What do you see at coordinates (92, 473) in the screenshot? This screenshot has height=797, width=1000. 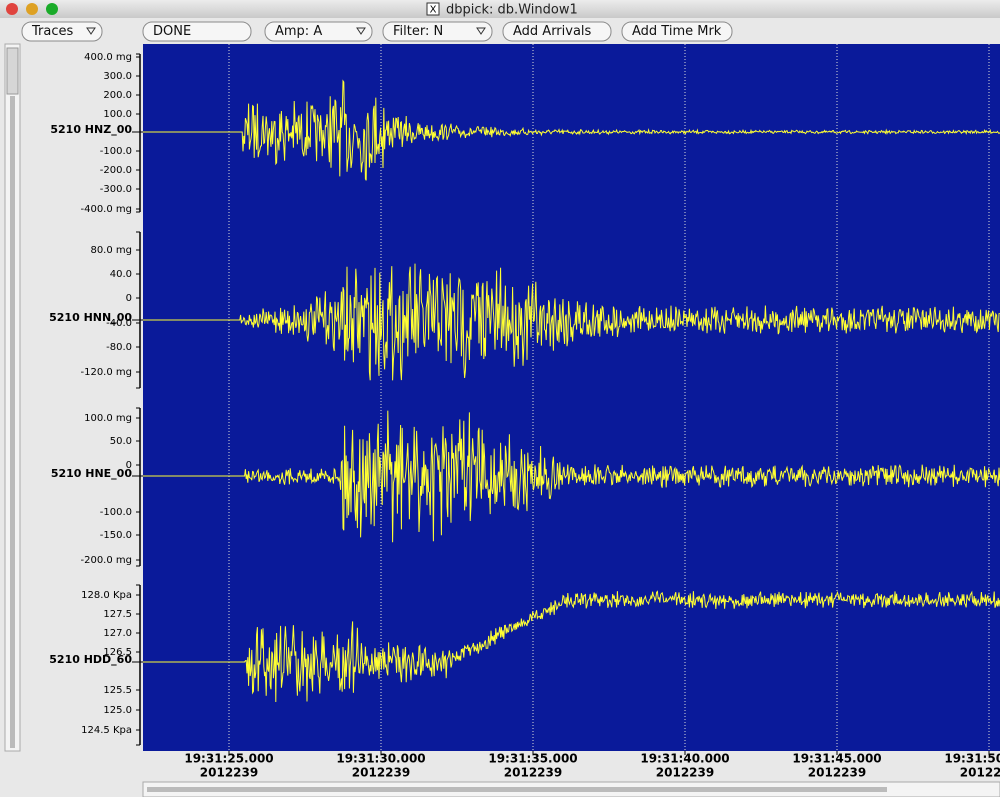 I see `trace-label: 5210 HNE_00` at bounding box center [92, 473].